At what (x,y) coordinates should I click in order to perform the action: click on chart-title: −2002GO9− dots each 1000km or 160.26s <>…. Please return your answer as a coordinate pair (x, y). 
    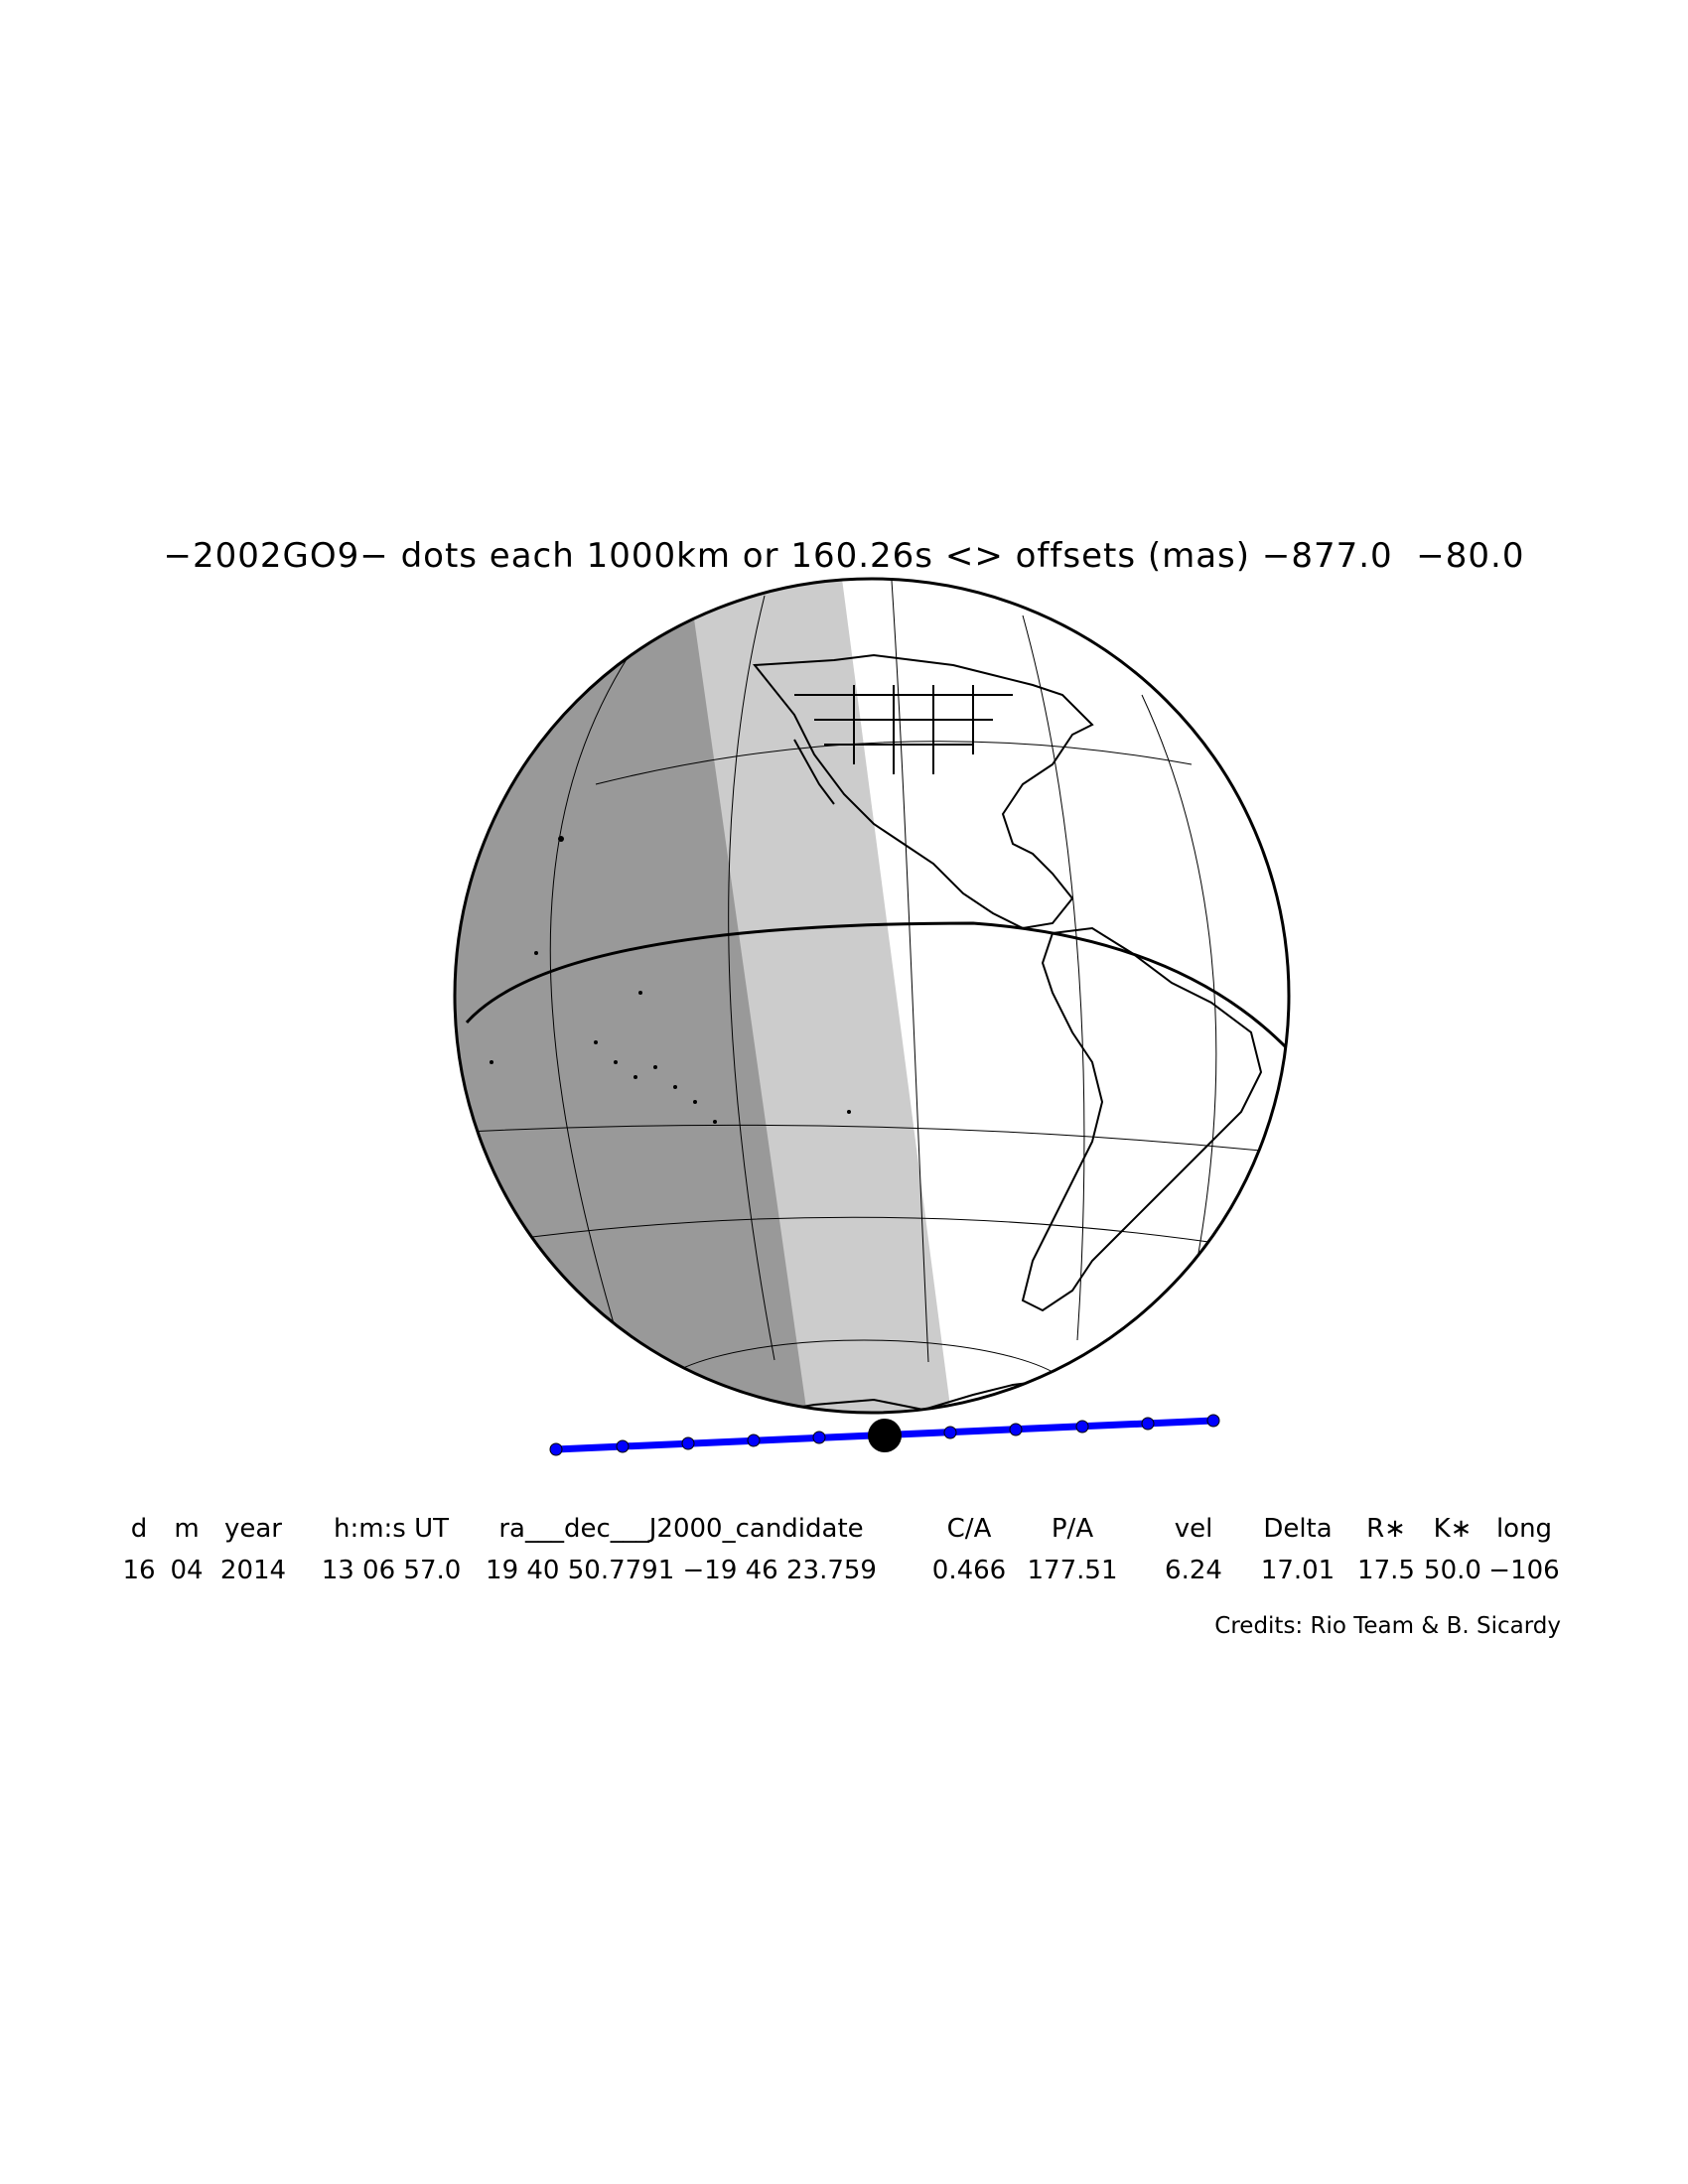
    Looking at the image, I should click on (844, 556).